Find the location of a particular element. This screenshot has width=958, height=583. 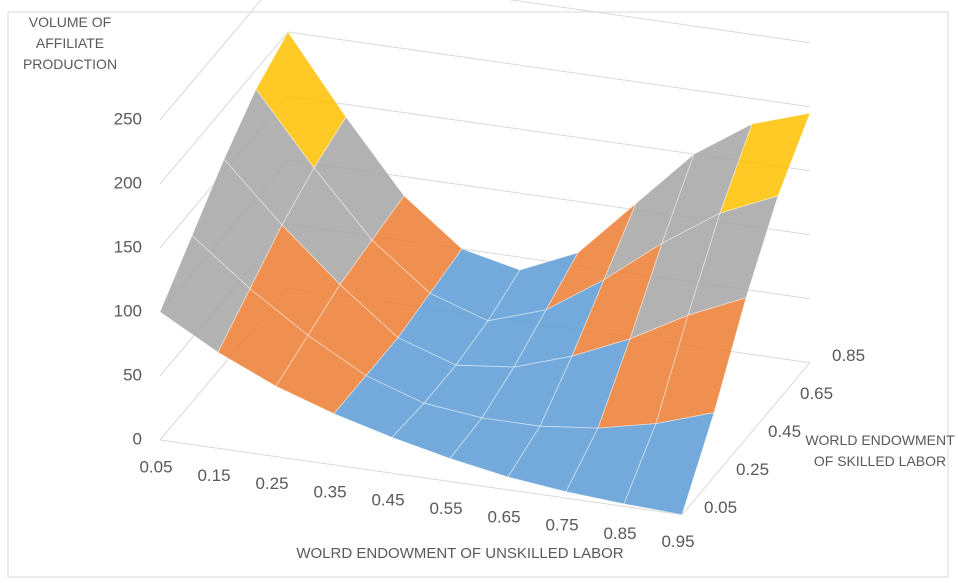

depth-tick-label: 0.45 is located at coordinates (784, 431).